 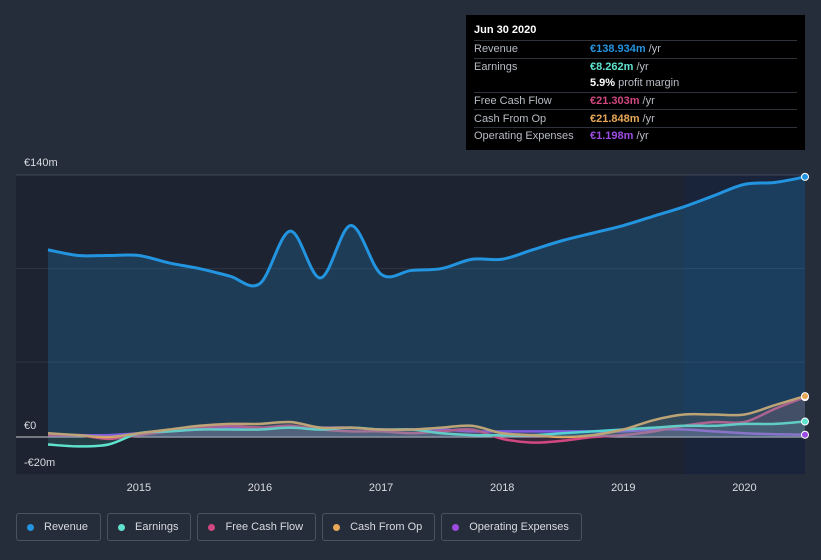 What do you see at coordinates (649, 83) in the screenshot?
I see `tooltip-unit: profit margin` at bounding box center [649, 83].